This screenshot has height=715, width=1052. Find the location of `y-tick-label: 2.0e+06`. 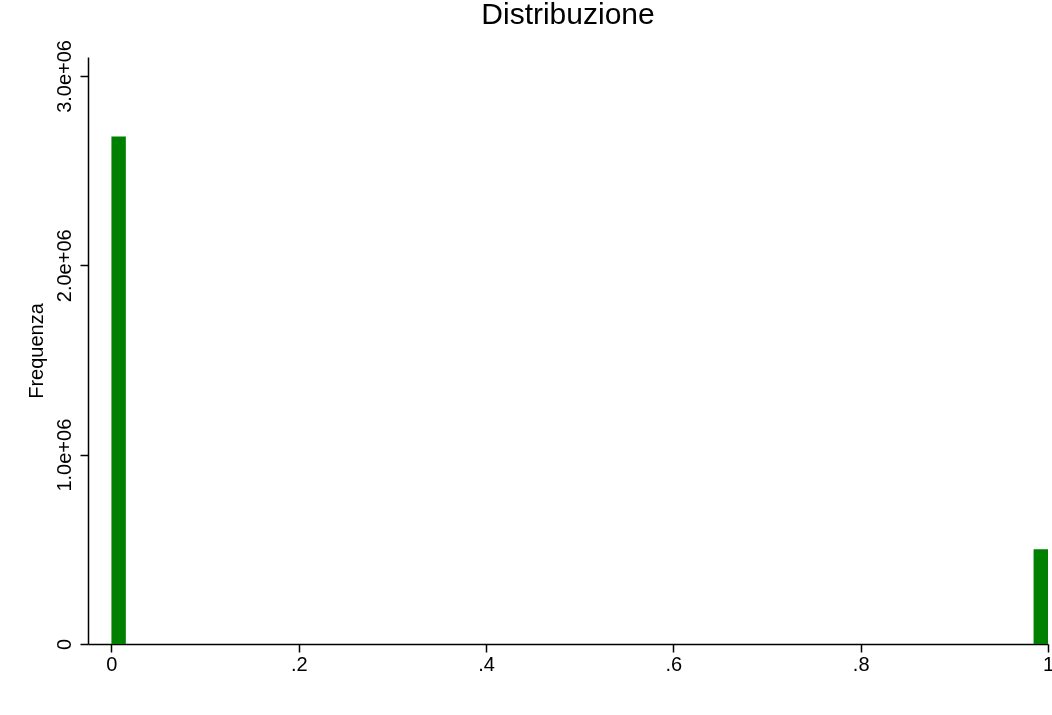

y-tick-label: 2.0e+06 is located at coordinates (63, 266).